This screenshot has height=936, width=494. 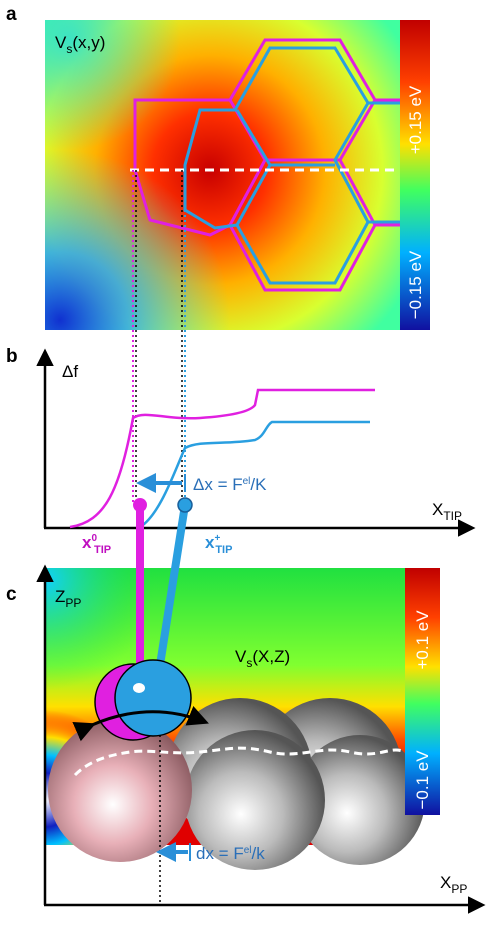 What do you see at coordinates (88, 42) in the screenshot?
I see `title-part: (x,y)` at bounding box center [88, 42].